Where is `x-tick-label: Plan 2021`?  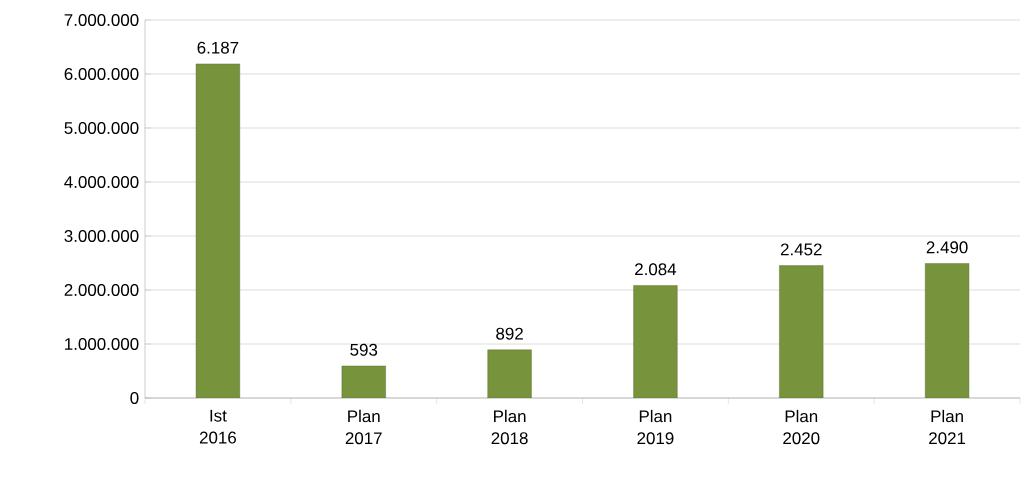 x-tick-label: Plan 2021 is located at coordinates (947, 427).